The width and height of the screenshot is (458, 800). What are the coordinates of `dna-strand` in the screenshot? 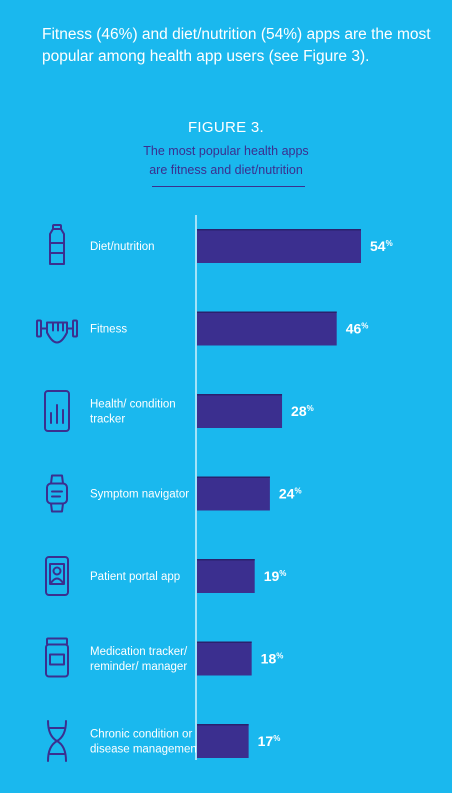 It's located at (57, 741).